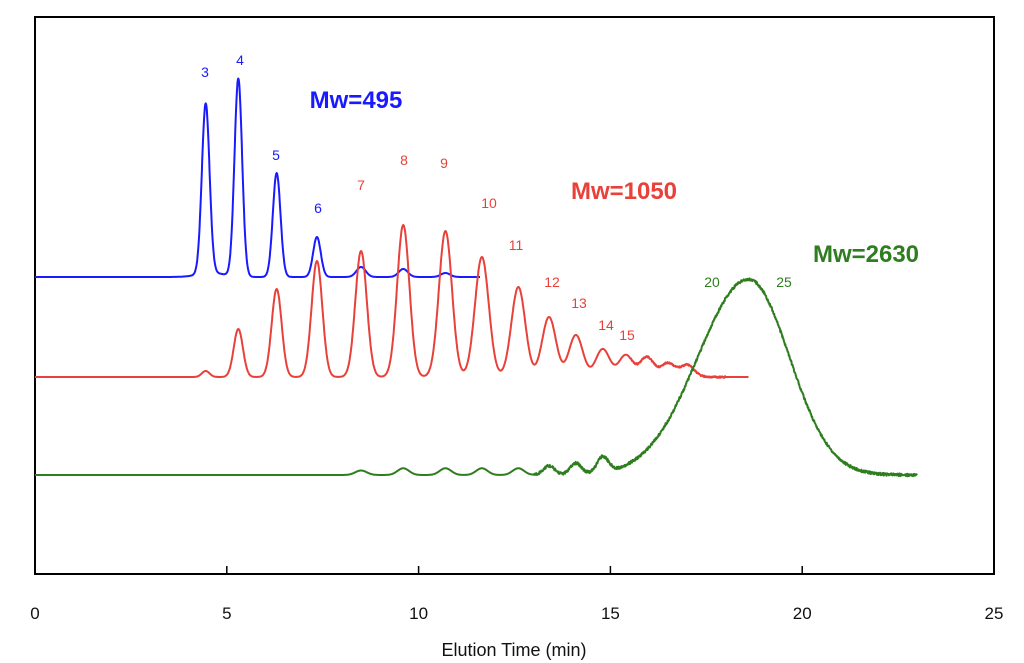 The height and width of the screenshot is (663, 1024). What do you see at coordinates (866, 254) in the screenshot?
I see `series-title-3: Mw=2630` at bounding box center [866, 254].